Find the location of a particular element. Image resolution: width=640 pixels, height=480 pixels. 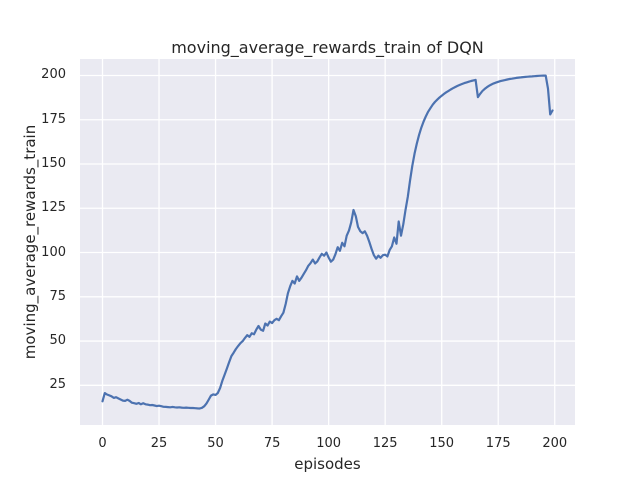

x-tick-label: 150 is located at coordinates (442, 443).